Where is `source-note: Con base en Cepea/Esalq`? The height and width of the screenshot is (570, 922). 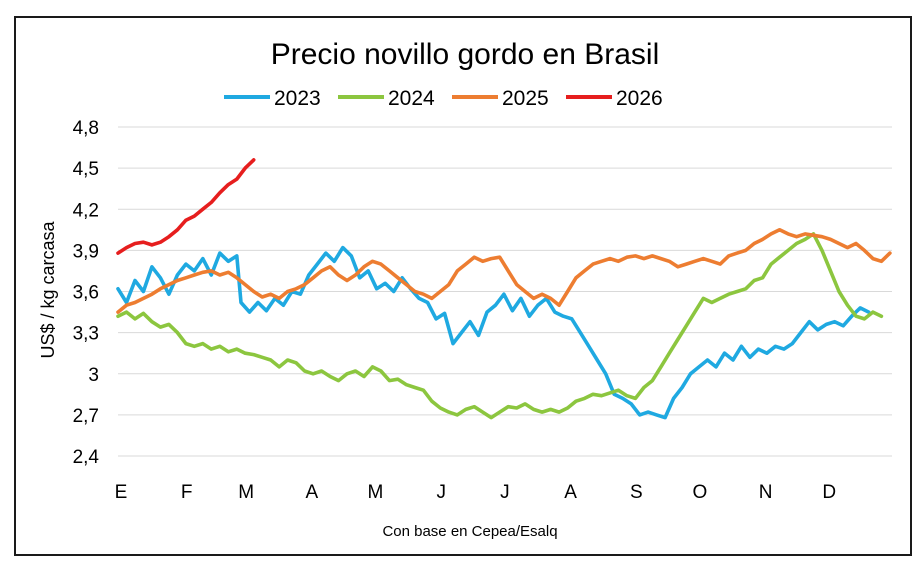 source-note: Con base en Cepea/Esalq is located at coordinates (469, 531).